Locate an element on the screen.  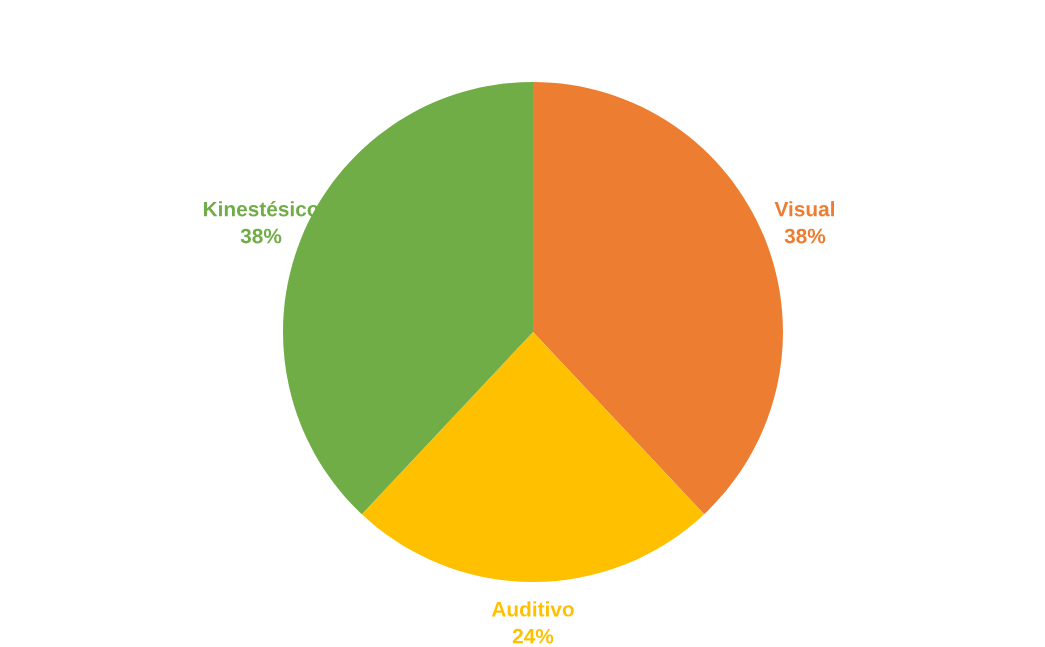
slice-label: Visual is located at coordinates (804, 209).